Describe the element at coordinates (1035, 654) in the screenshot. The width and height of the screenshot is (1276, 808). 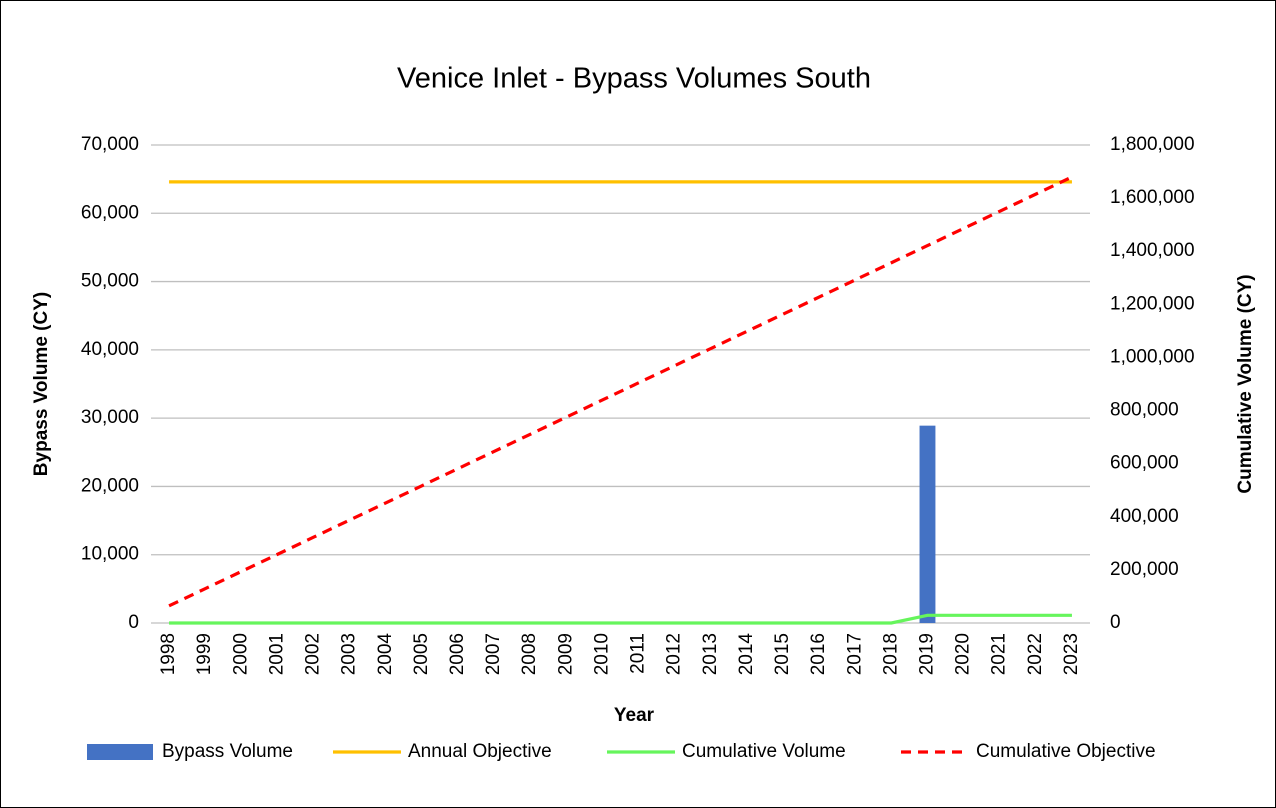
I see `x-tick-label: 2022` at that location.